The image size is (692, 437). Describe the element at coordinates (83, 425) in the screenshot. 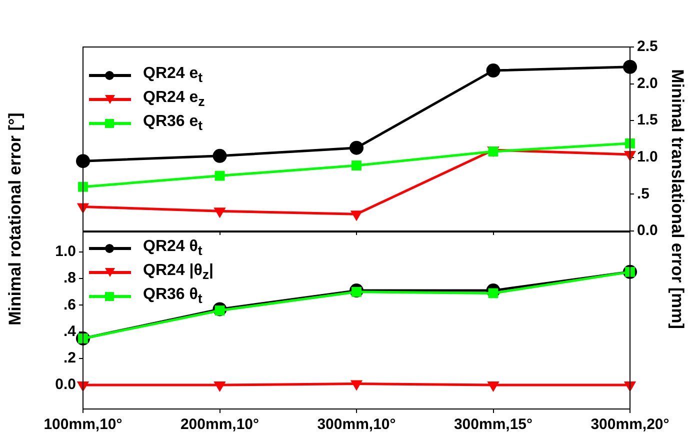

I see `x-tick-label: 100mm,10°` at that location.